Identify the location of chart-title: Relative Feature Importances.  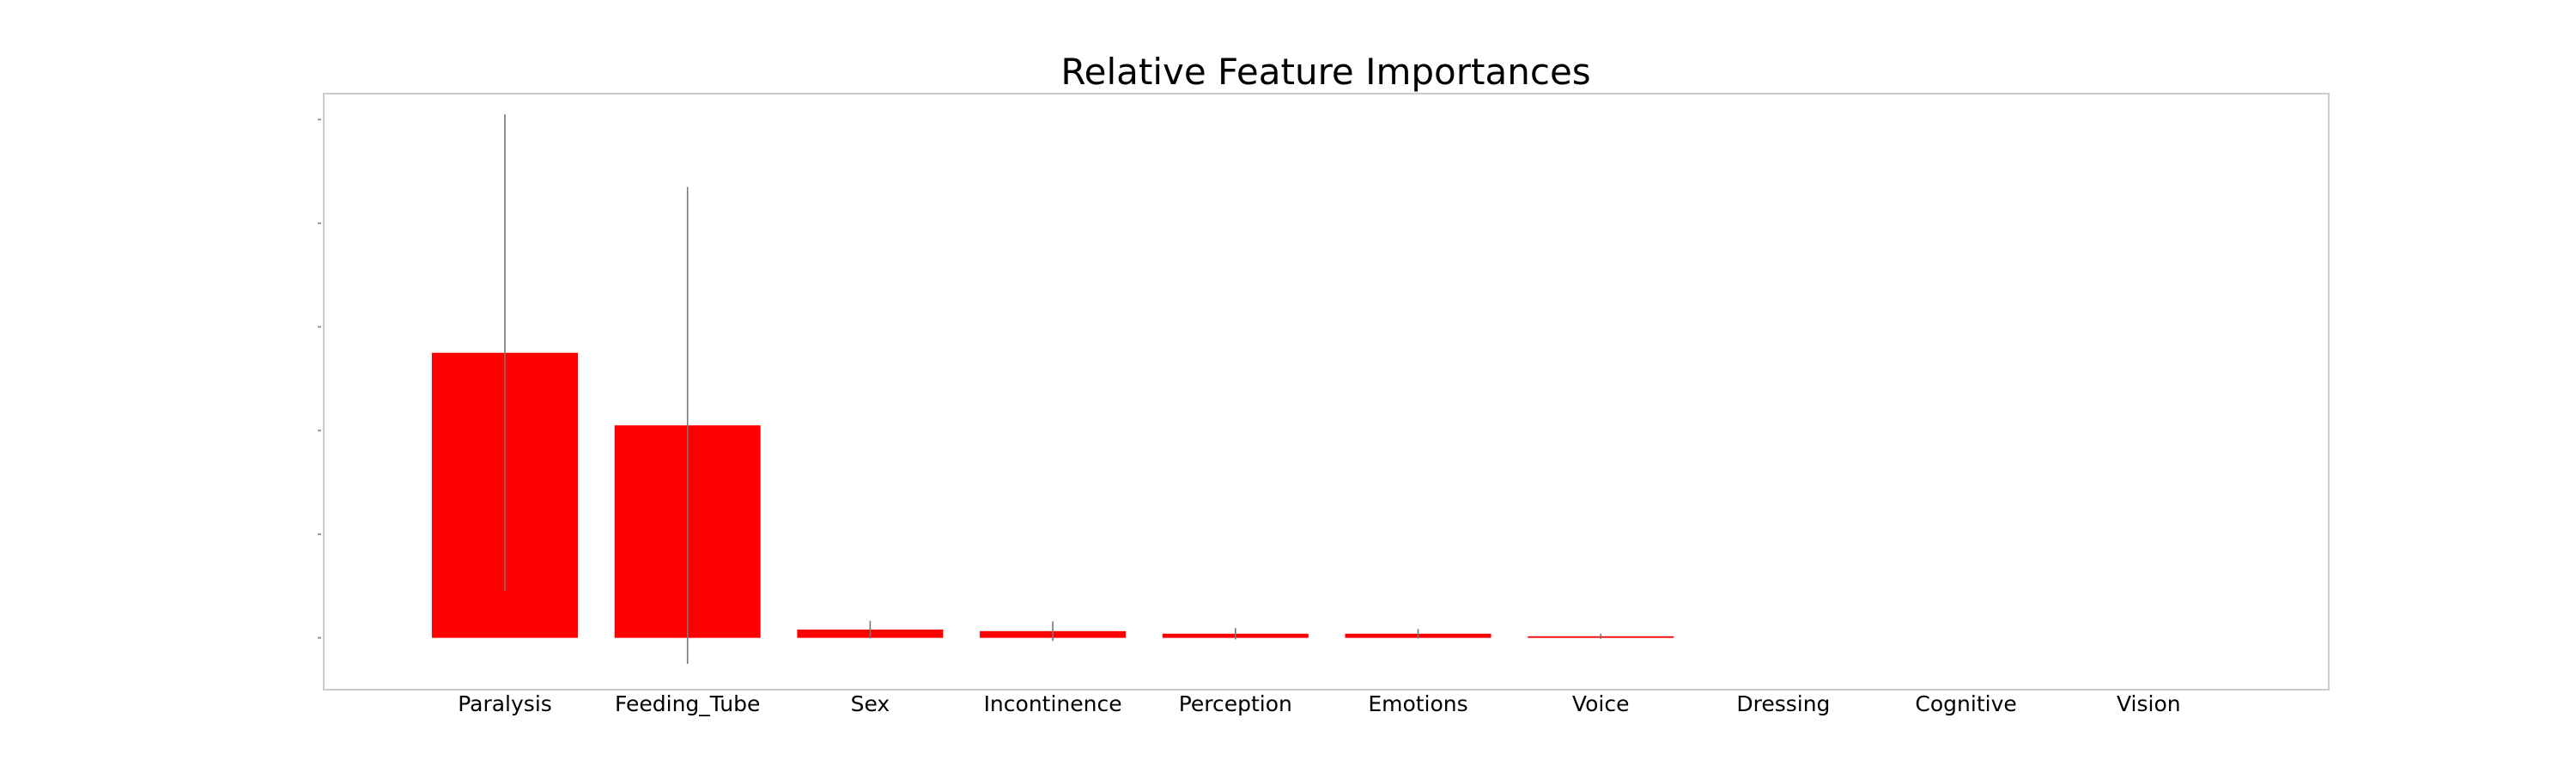
(1325, 72).